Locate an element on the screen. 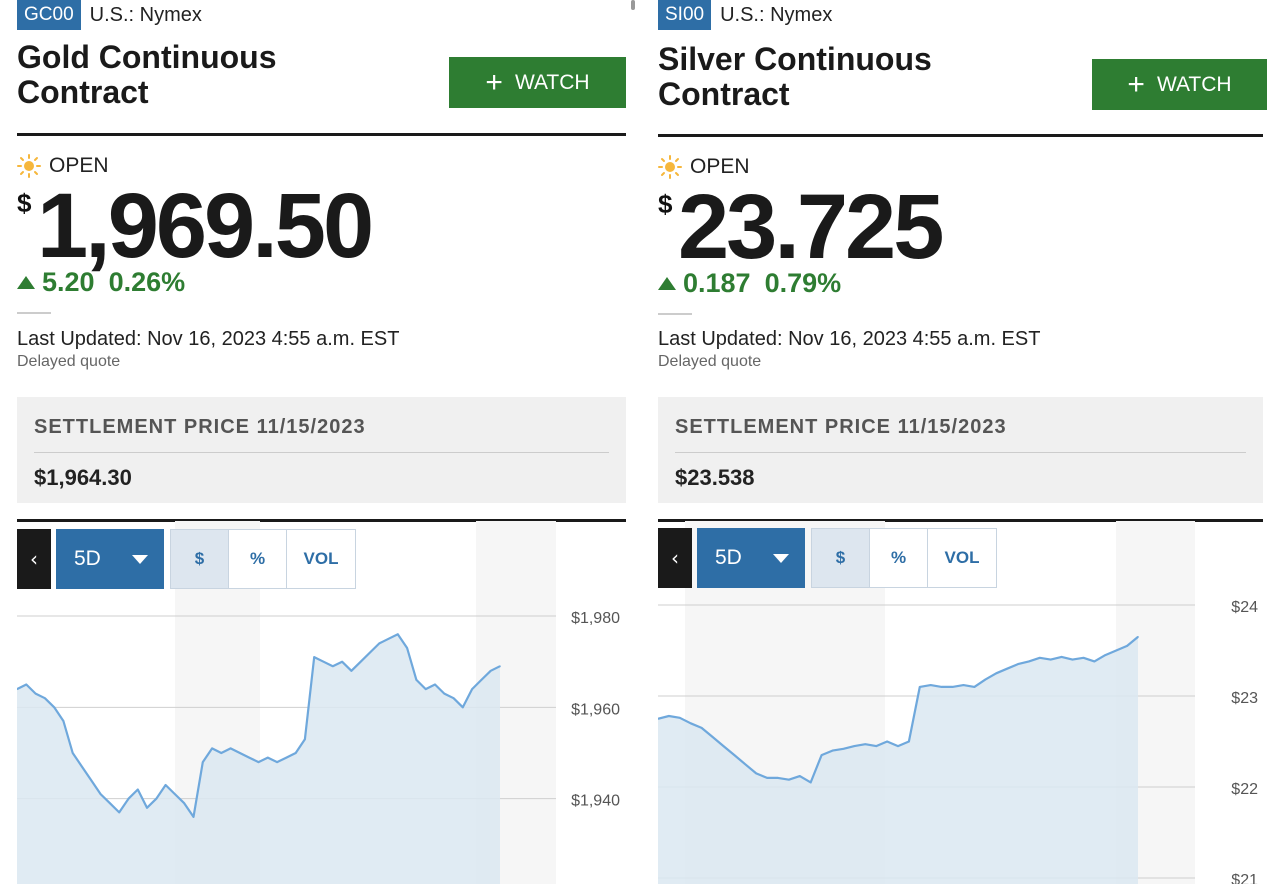 The height and width of the screenshot is (884, 1280). currency-symbol: $ is located at coordinates (24, 203).